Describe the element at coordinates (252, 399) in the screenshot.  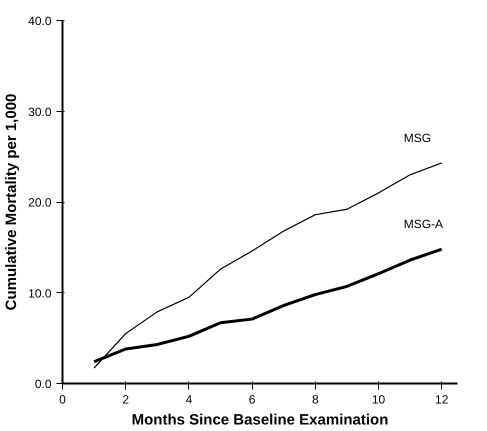
I see `x-tick-label: 6` at that location.